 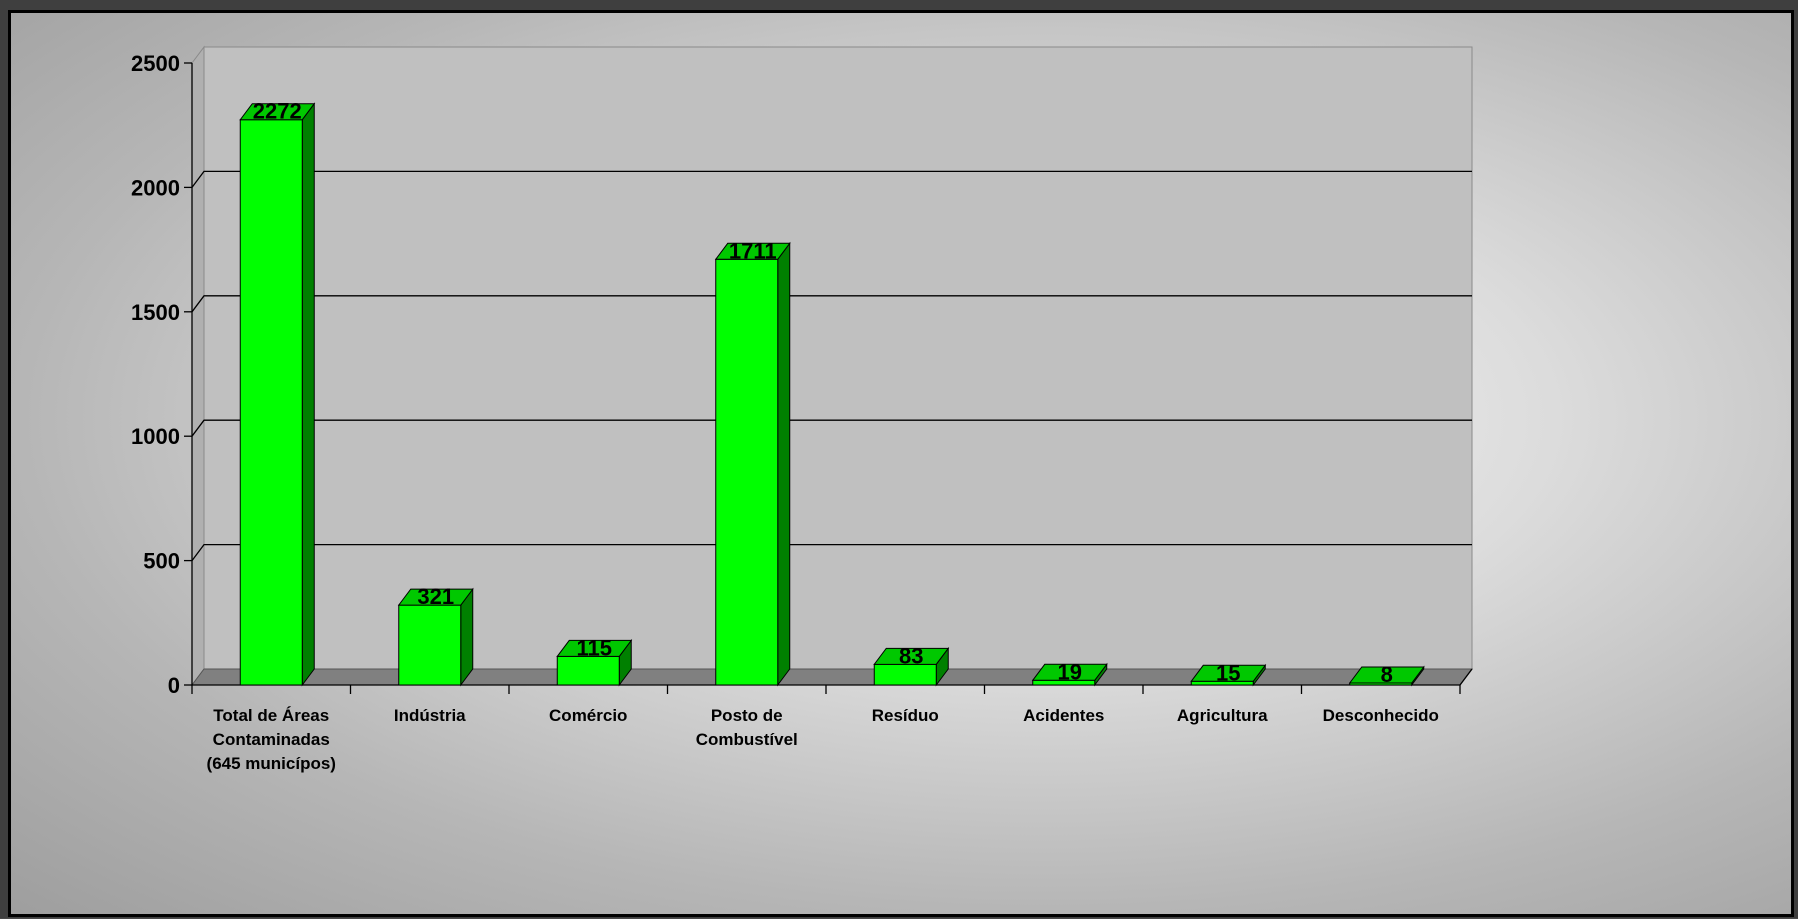 I want to click on x-tick-label-line: Total de Áreas, so click(x=271, y=715).